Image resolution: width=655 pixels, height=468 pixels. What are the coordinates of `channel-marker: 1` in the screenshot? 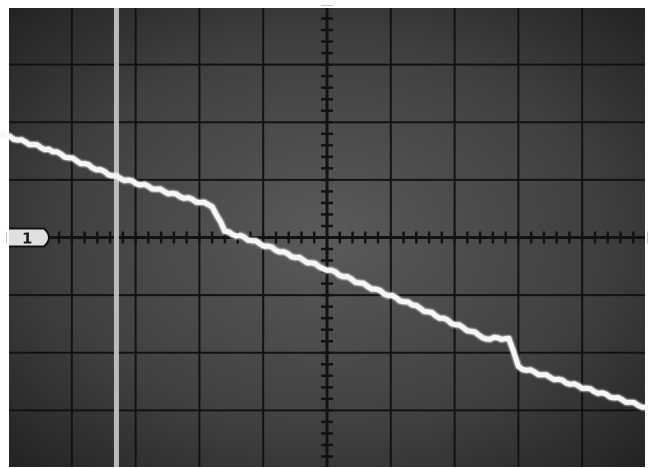 It's located at (28, 237).